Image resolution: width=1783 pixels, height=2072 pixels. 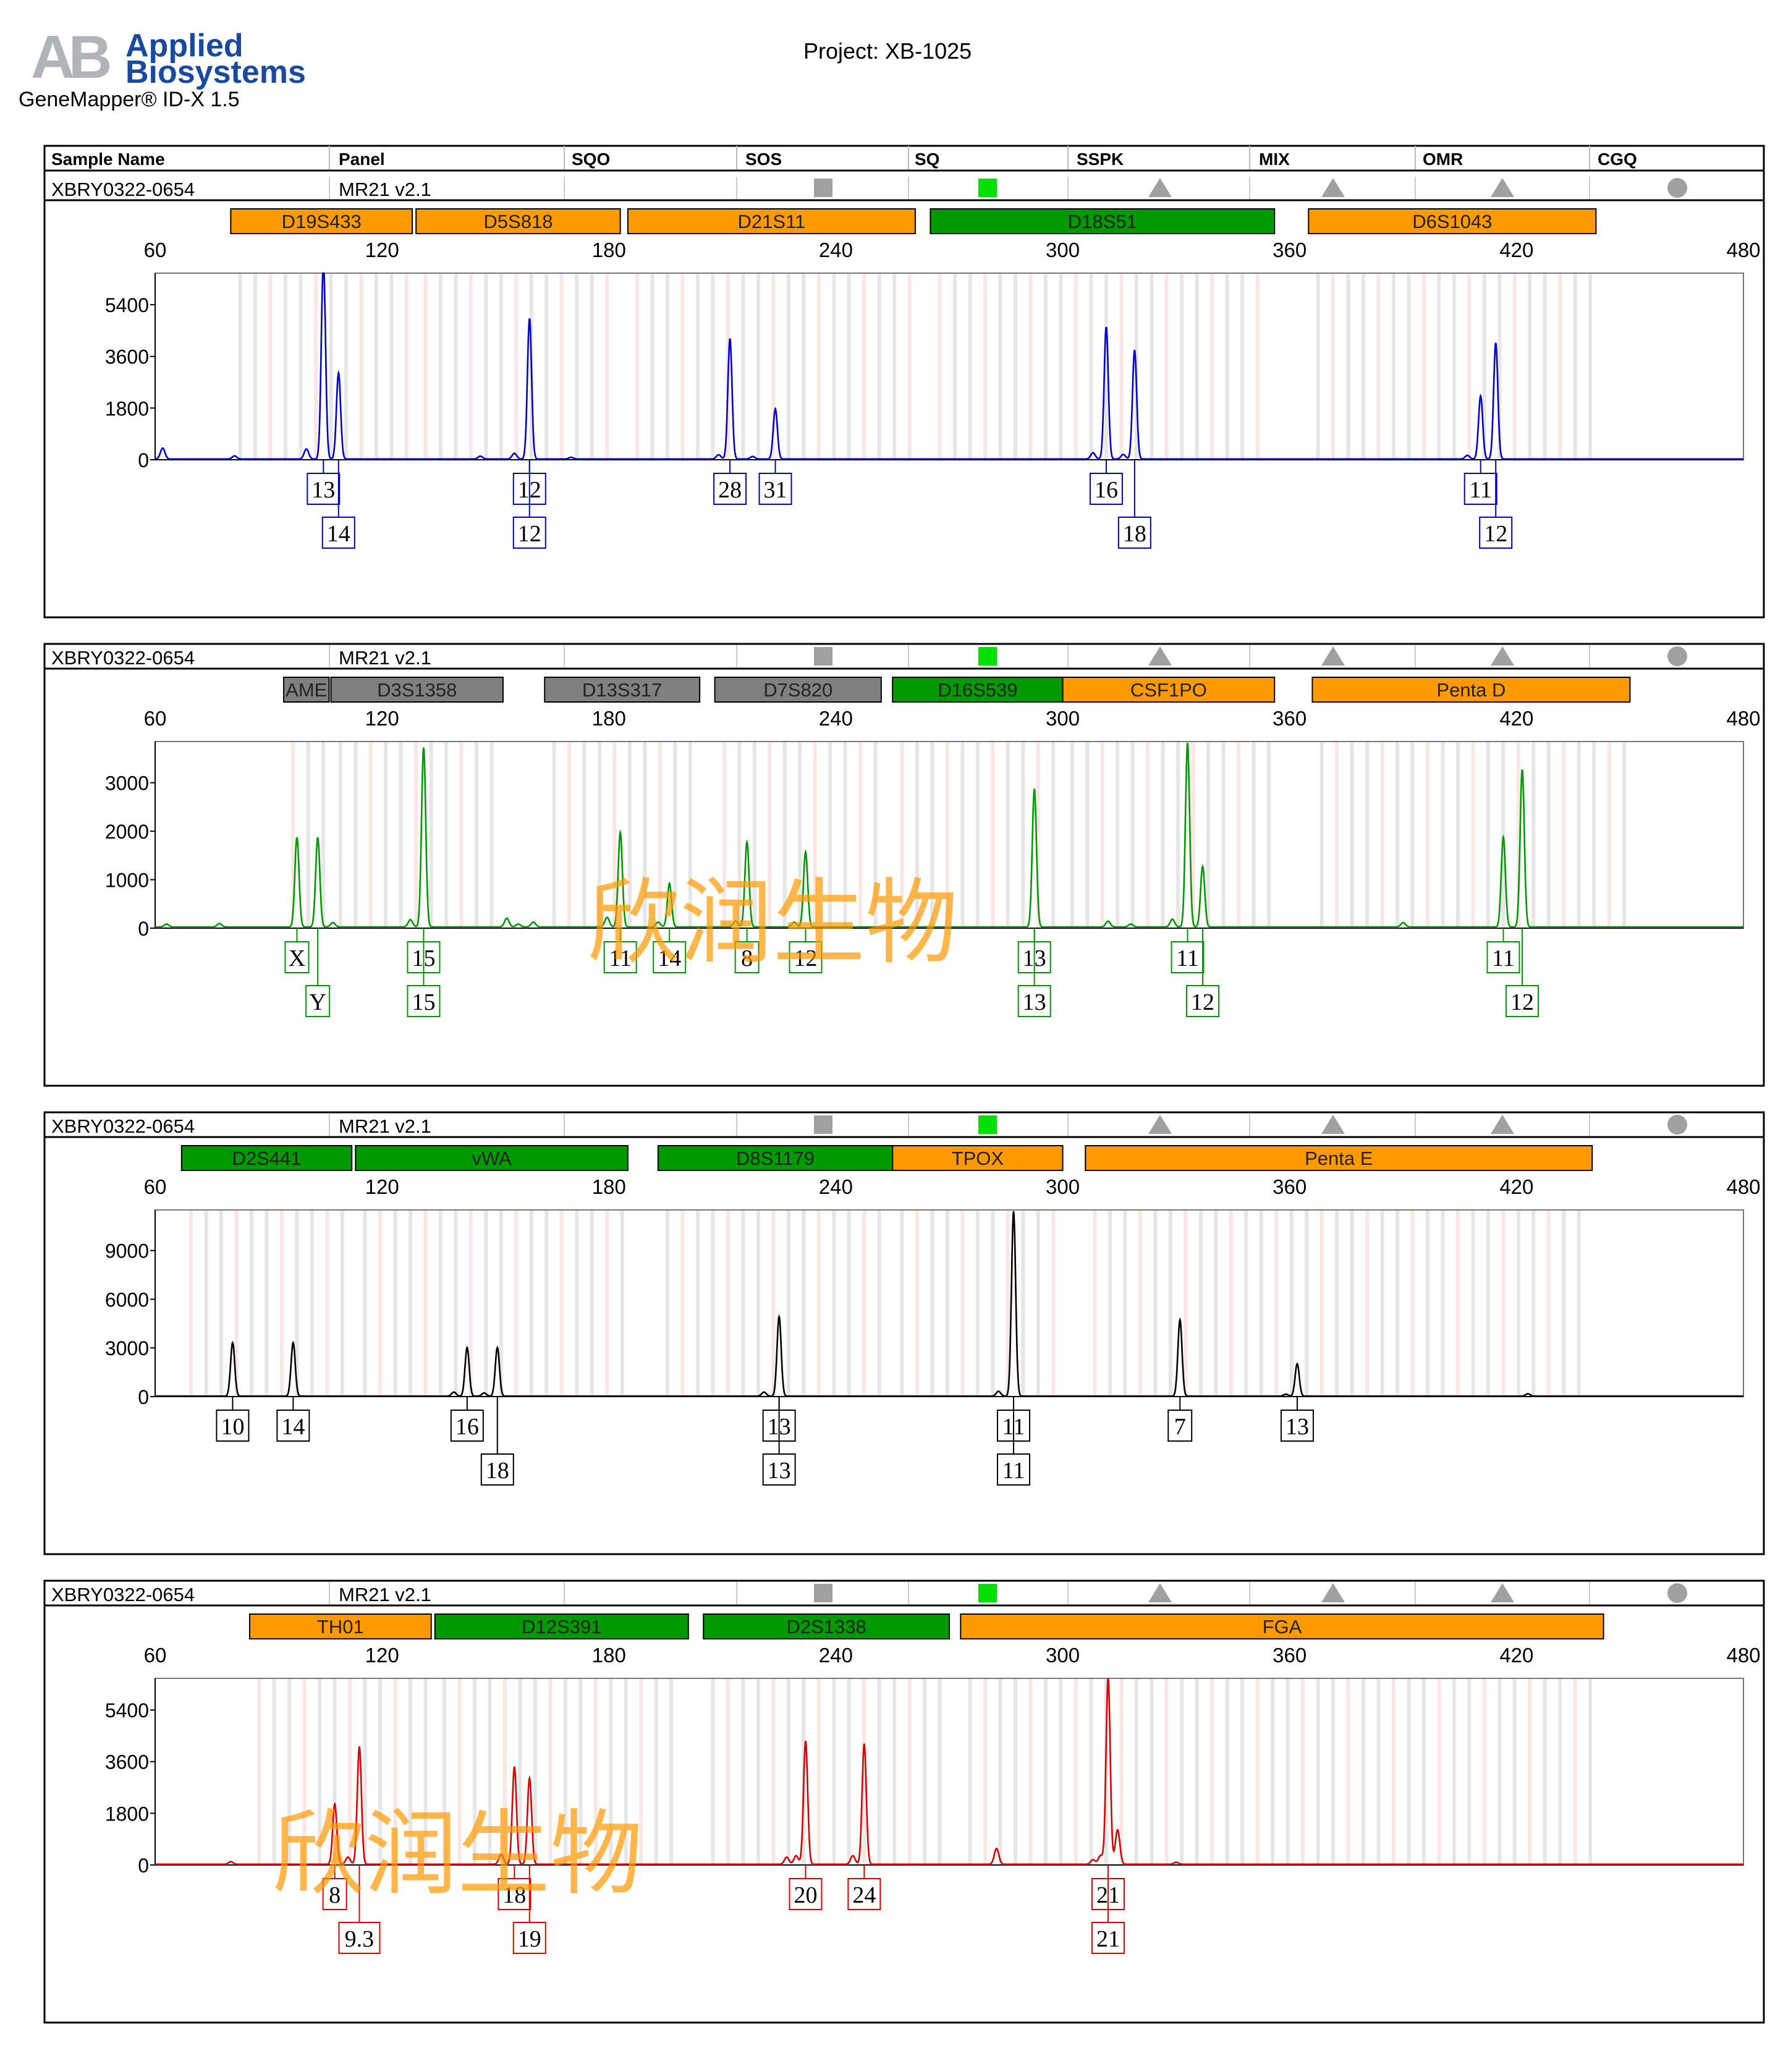 I want to click on column-header-mix: MIX, so click(x=1274, y=159).